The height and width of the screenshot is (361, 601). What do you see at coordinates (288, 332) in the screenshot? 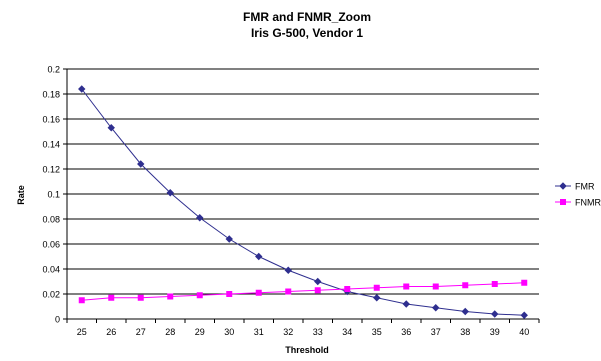
I see `x-tick-label: 32` at bounding box center [288, 332].